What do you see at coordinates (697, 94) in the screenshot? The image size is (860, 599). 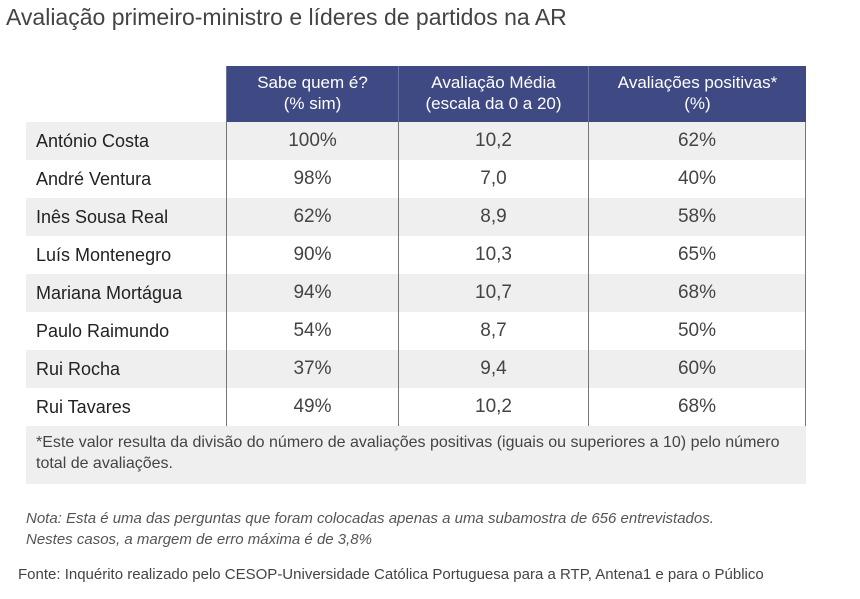 I see `header-positive: Avaliações positivas* (%)` at bounding box center [697, 94].